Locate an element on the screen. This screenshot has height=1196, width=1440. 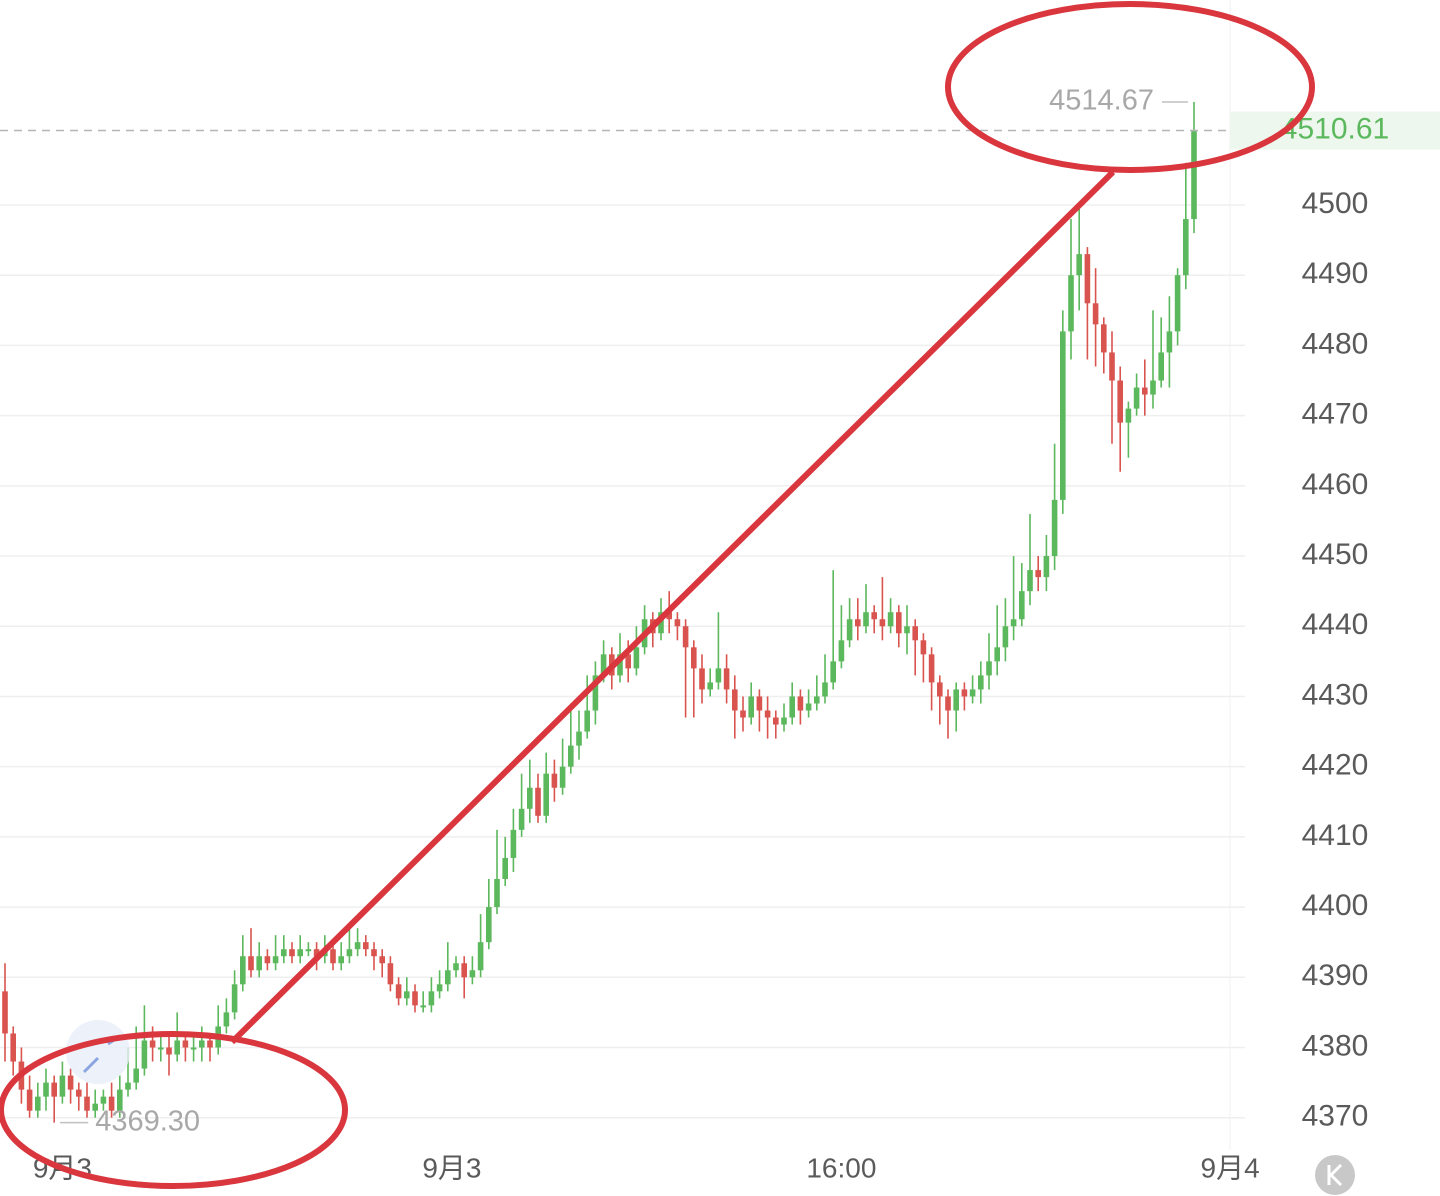
y-tick-label: 4450 is located at coordinates (1335, 554).